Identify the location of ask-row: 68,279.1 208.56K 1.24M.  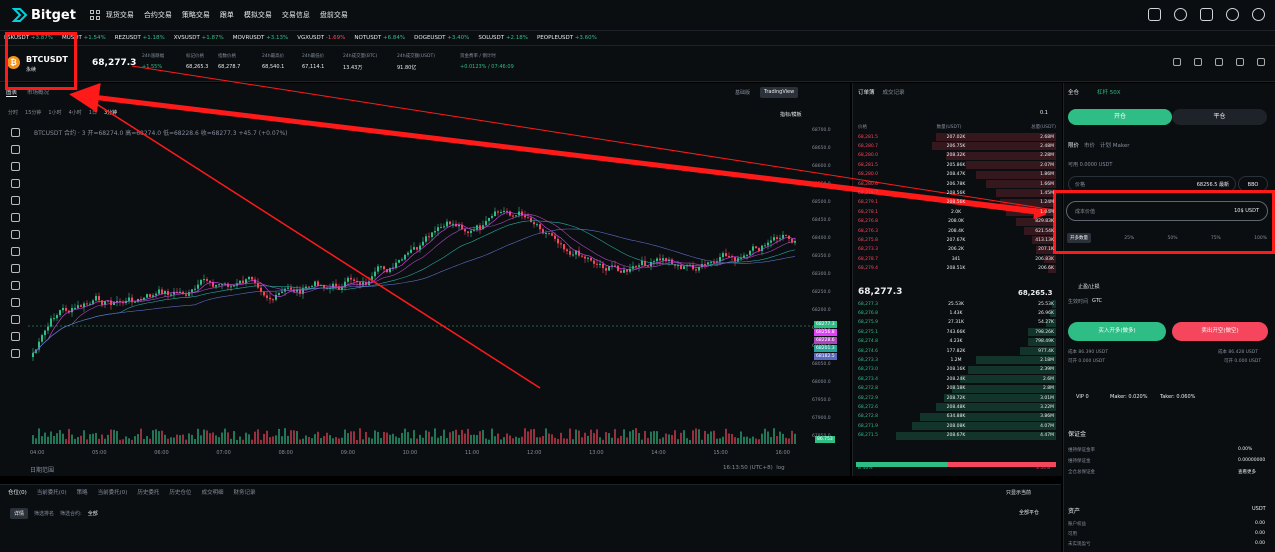
(956, 202).